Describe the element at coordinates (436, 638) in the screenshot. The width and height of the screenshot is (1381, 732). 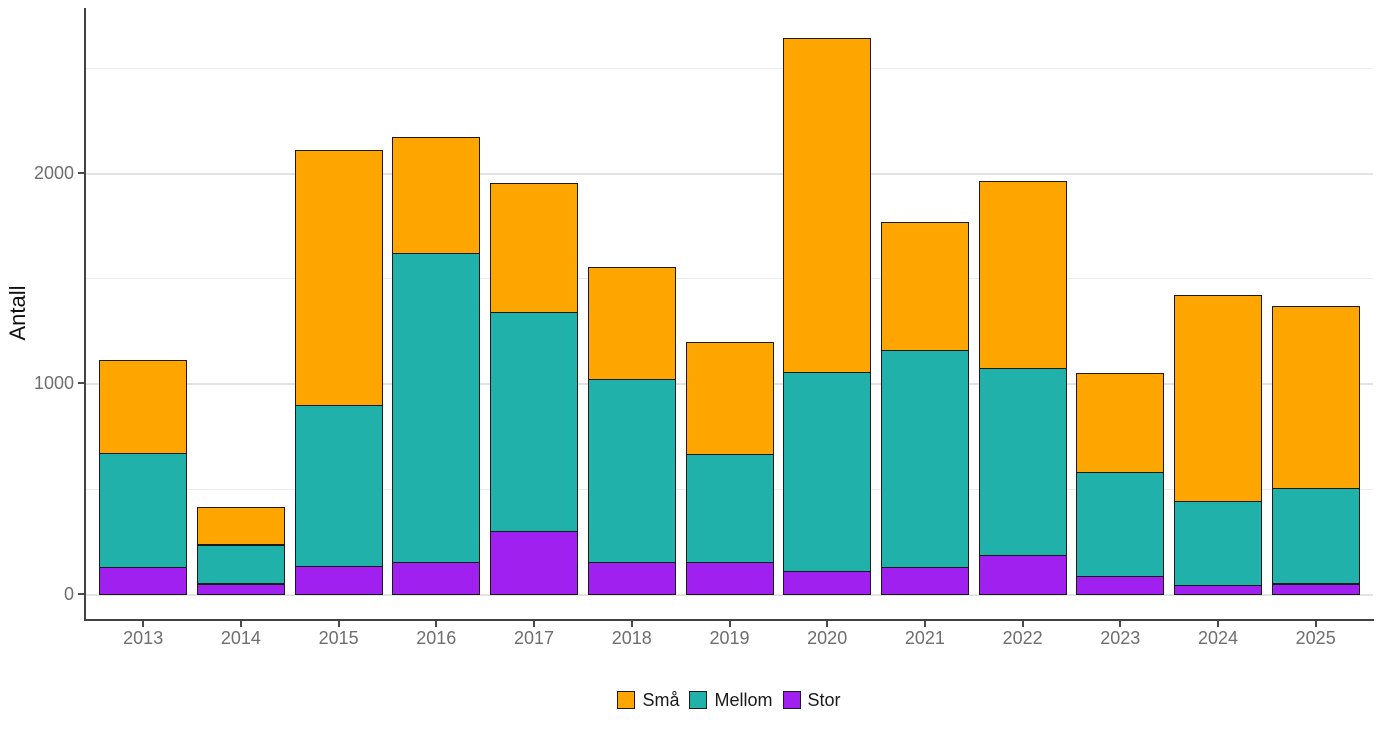
I see `x-tick-label-2016: 2016` at that location.